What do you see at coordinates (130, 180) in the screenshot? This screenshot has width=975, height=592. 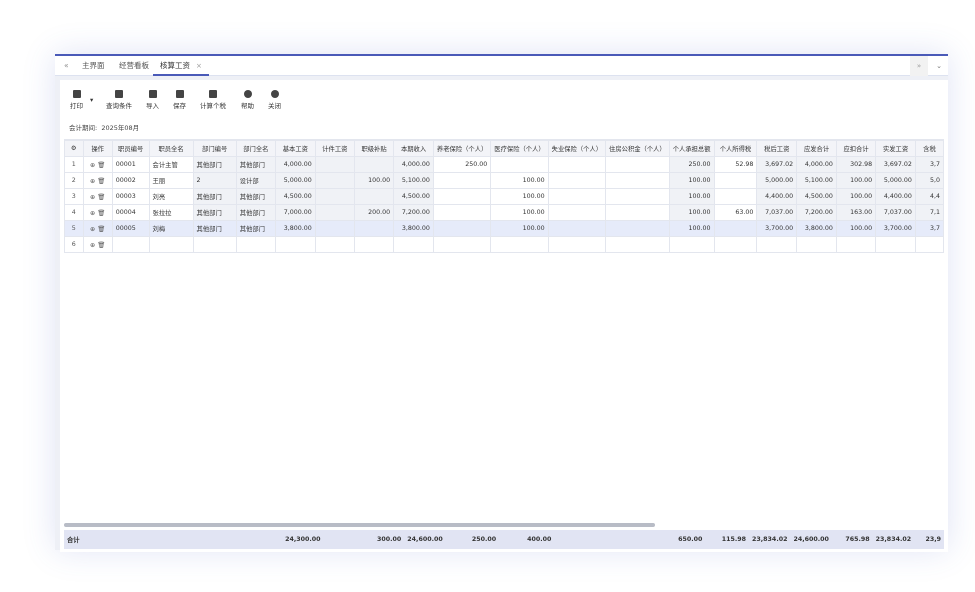 I see `table-cell: 00002` at bounding box center [130, 180].